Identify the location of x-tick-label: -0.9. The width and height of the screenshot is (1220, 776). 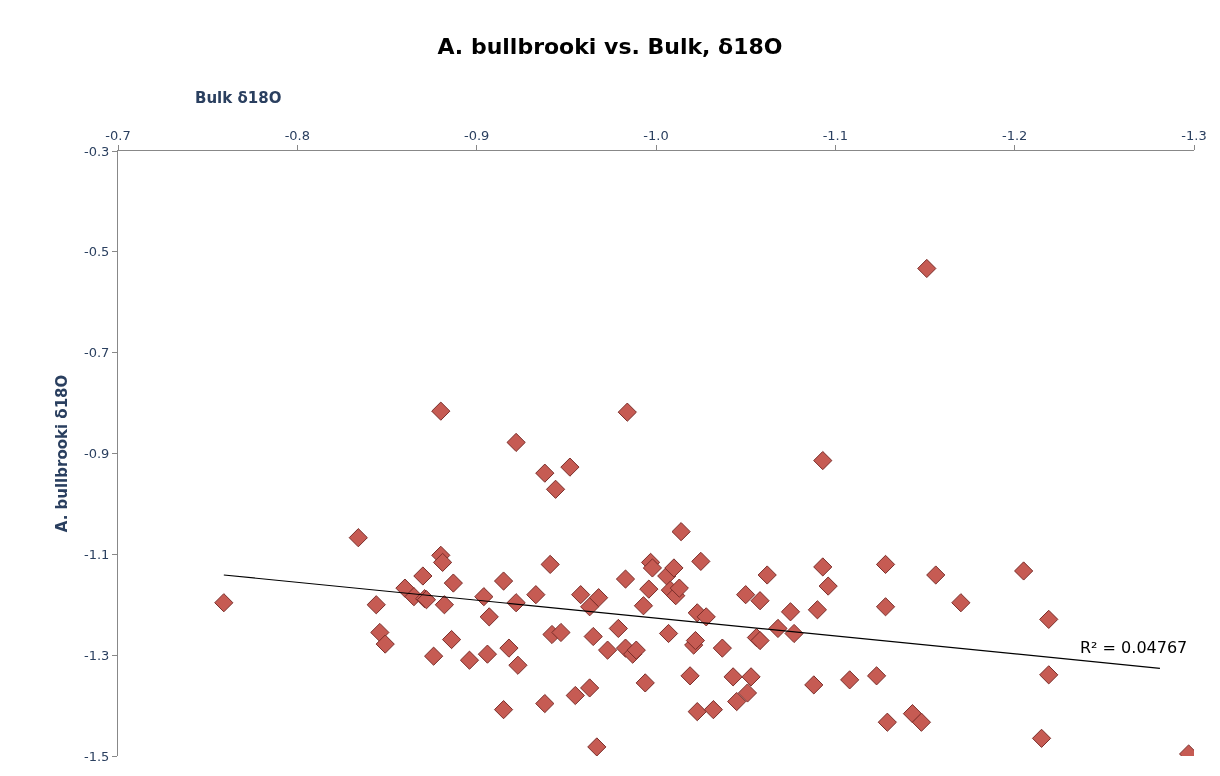
(476, 135).